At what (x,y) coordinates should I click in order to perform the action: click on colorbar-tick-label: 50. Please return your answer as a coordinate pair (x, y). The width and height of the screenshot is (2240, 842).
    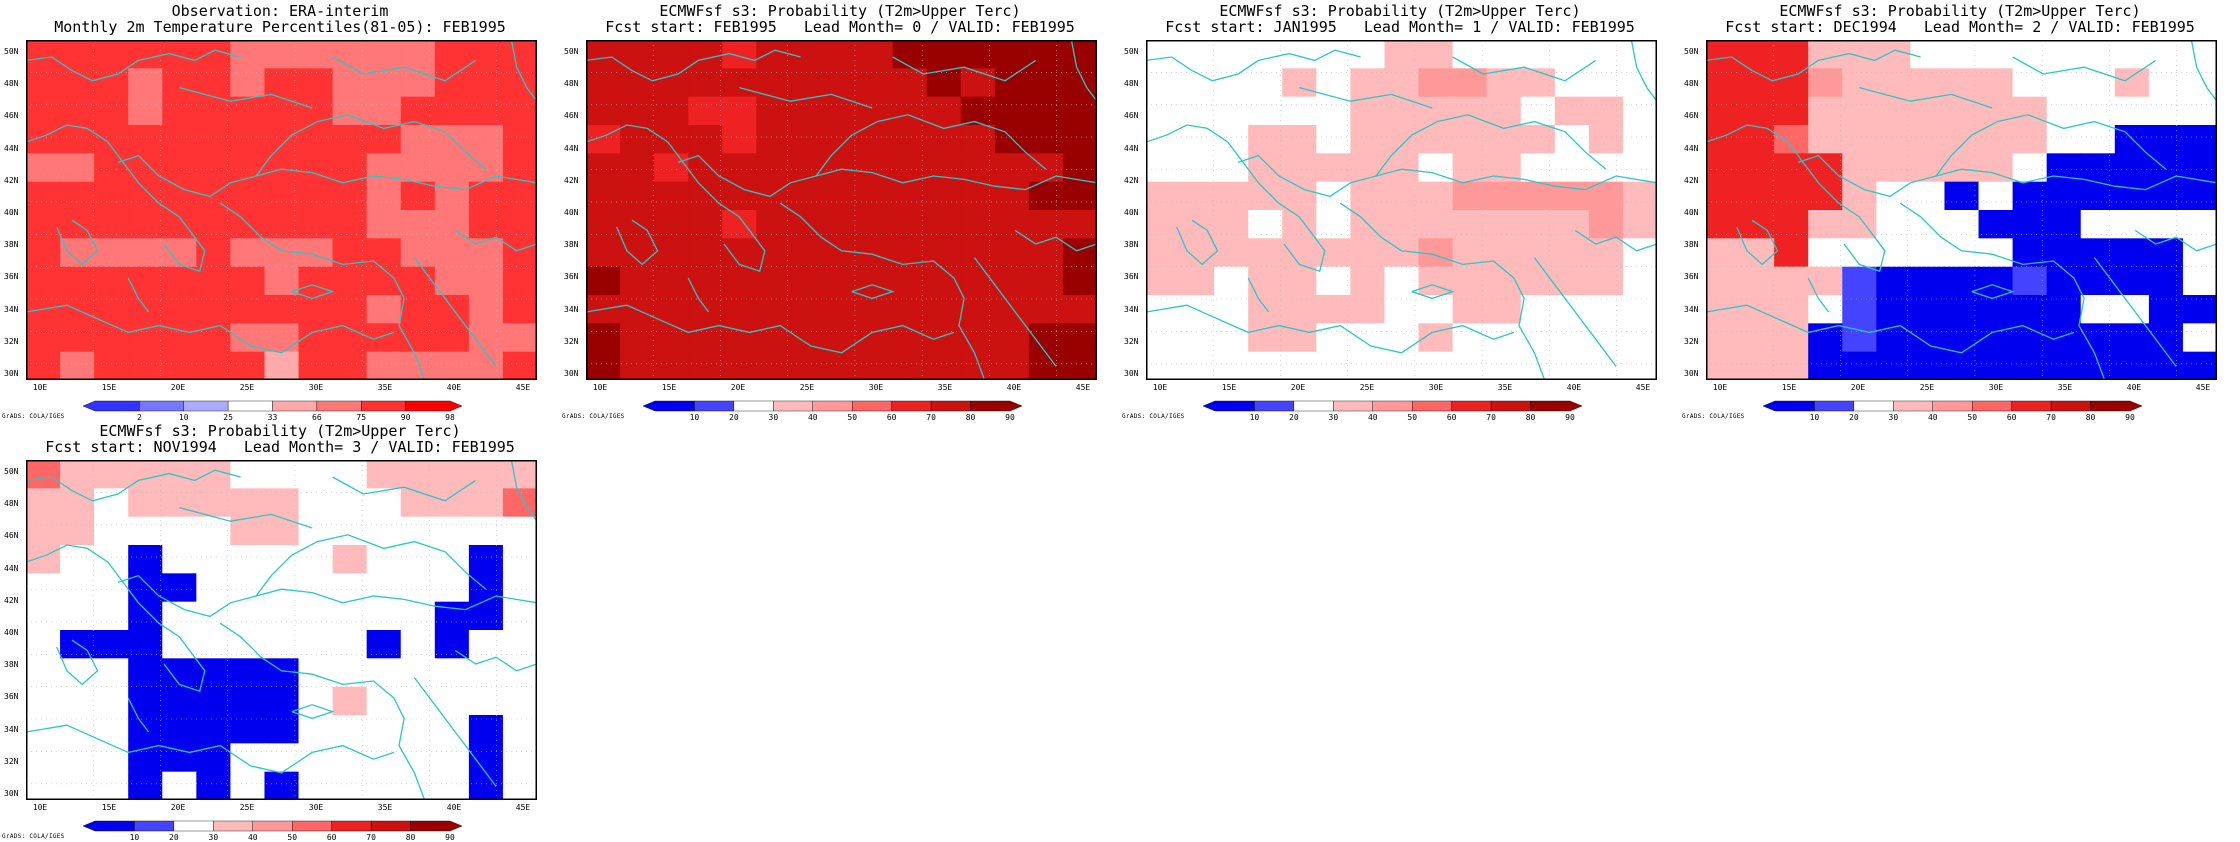
    Looking at the image, I should click on (1972, 417).